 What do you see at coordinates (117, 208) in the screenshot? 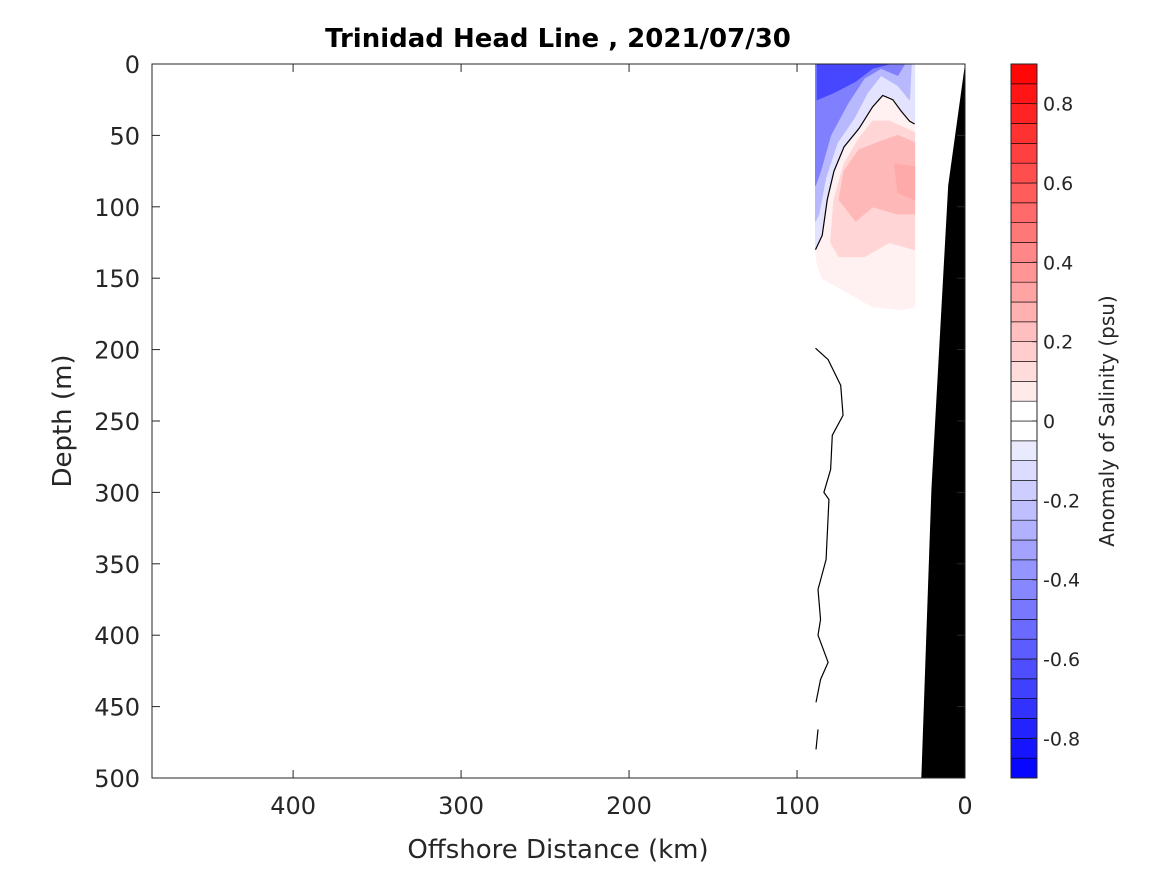
I see `y-tick-label: 100` at bounding box center [117, 208].